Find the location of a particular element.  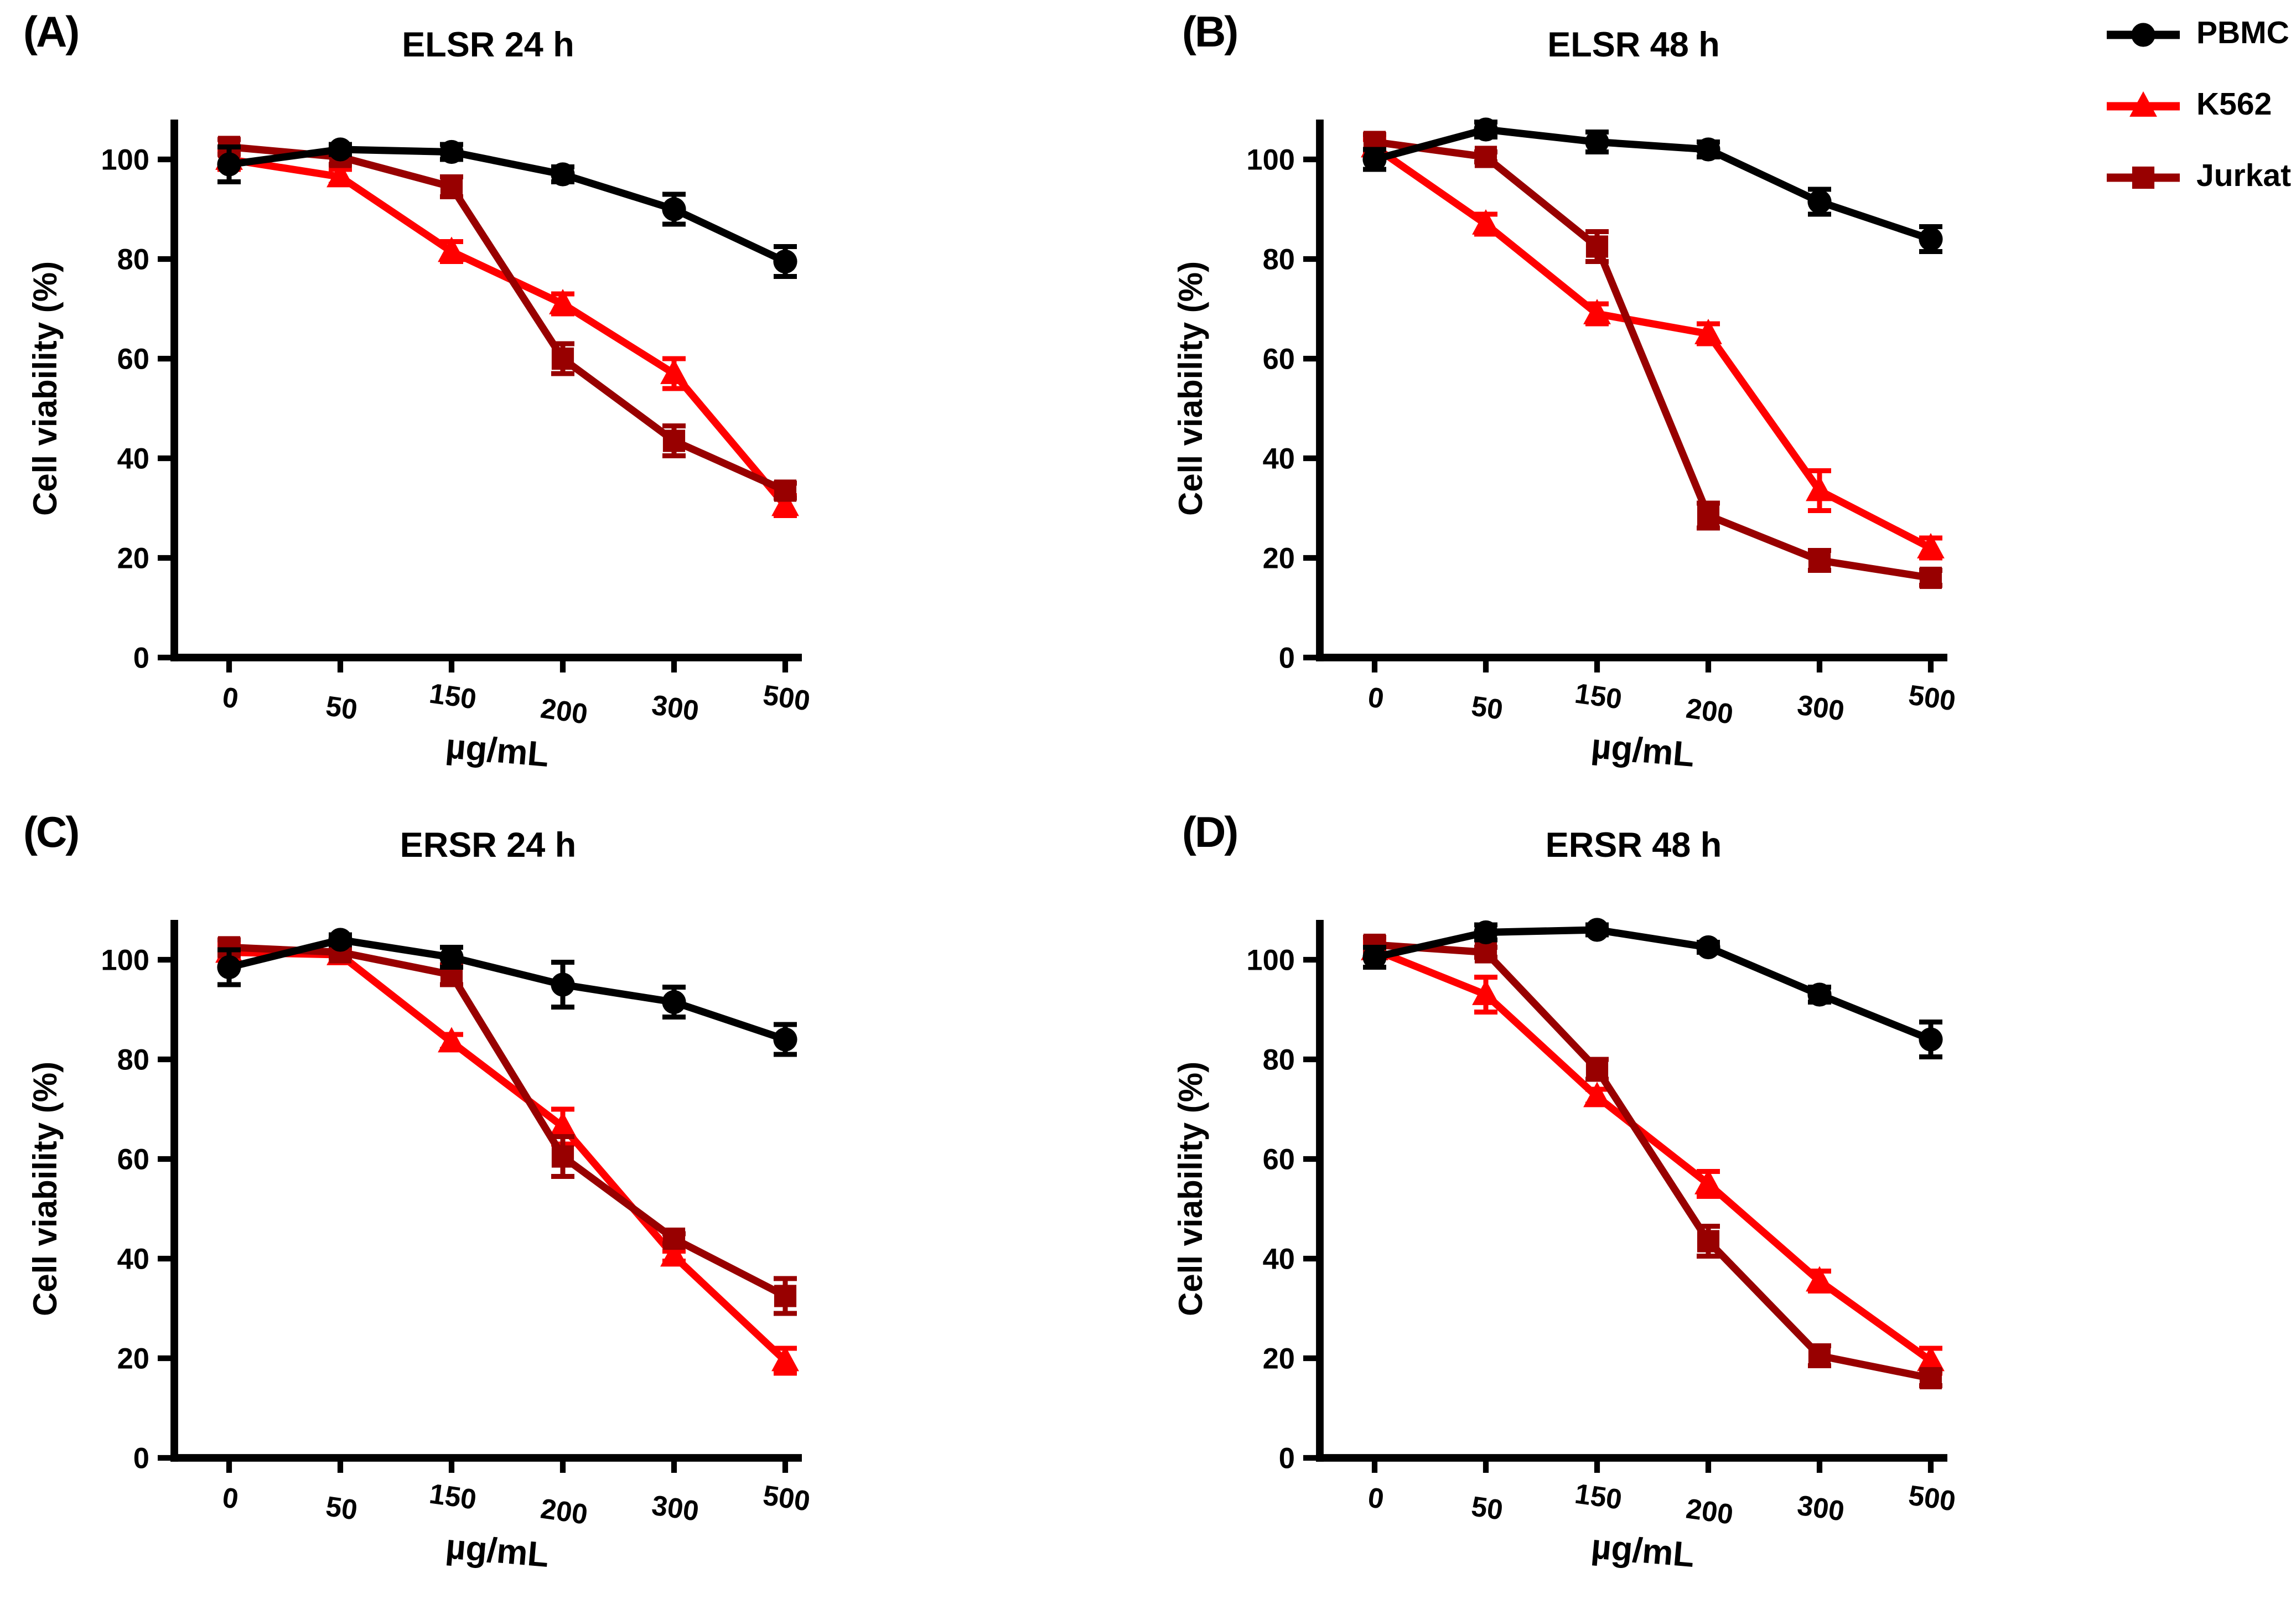

panel-label-d: (D) is located at coordinates (1210, 832).